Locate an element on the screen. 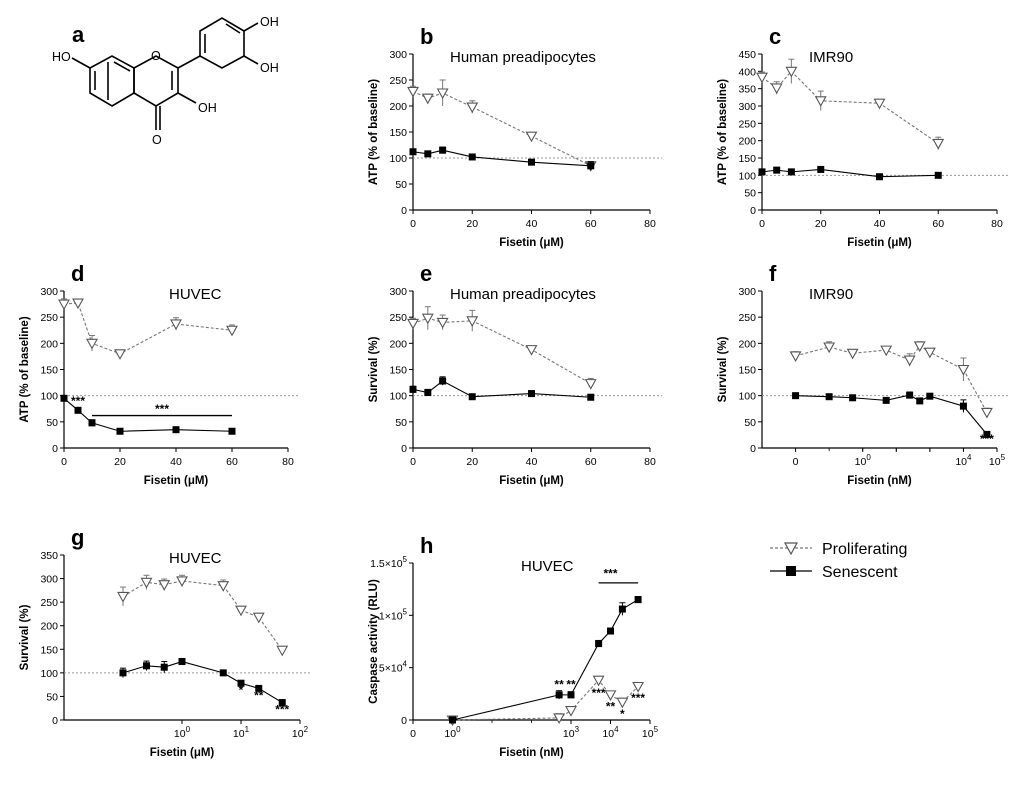 This screenshot has height=805, width=1020. x-tick-label-f-0: 0 is located at coordinates (796, 462).